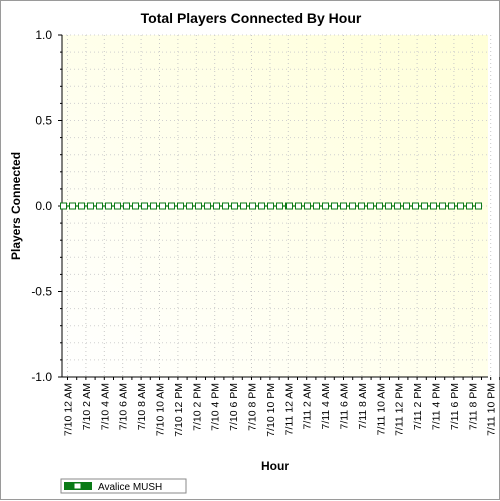 Image resolution: width=500 pixels, height=501 pixels. Describe the element at coordinates (16, 206) in the screenshot. I see `y-axis-label: Players Connected` at that location.